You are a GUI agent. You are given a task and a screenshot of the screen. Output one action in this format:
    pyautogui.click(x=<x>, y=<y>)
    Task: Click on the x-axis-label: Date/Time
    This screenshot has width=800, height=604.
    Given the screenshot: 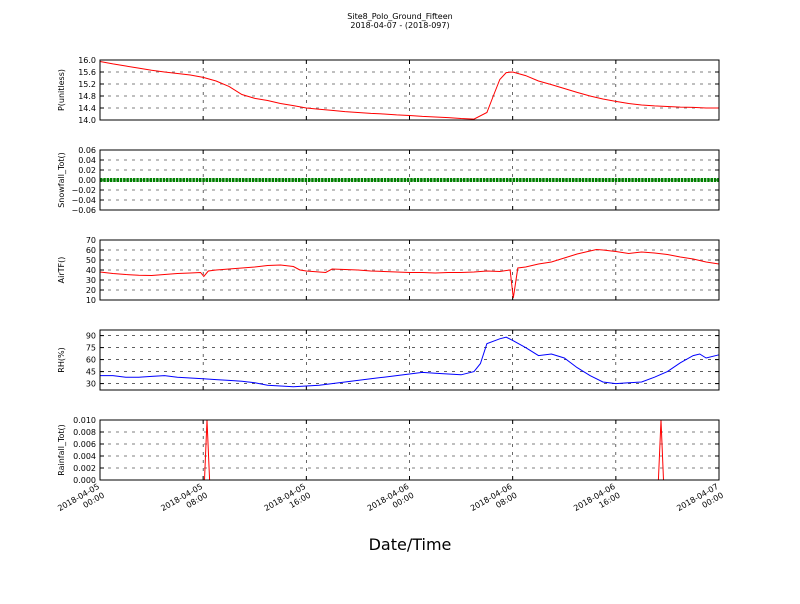 What is the action you would take?
    pyautogui.click(x=410, y=544)
    